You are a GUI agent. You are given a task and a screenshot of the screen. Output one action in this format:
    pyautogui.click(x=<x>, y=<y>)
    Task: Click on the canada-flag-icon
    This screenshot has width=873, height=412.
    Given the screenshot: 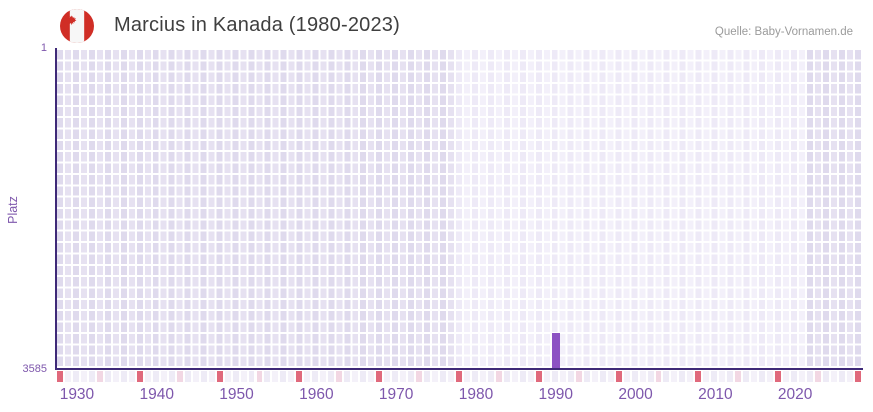 What is the action you would take?
    pyautogui.click(x=77, y=26)
    